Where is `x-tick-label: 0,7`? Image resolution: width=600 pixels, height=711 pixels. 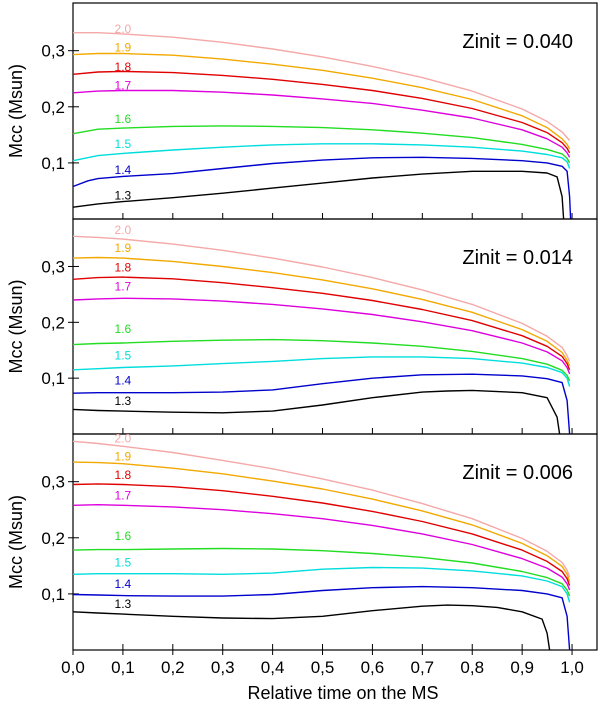
x-tick-label: 0,7 is located at coordinates (423, 667).